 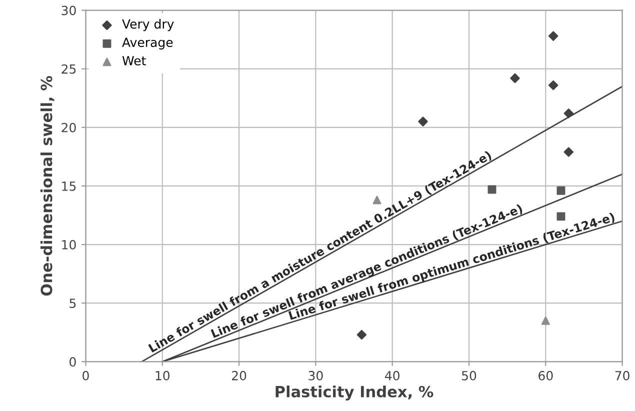 I want to click on x-tick-label: 10, so click(x=163, y=375).